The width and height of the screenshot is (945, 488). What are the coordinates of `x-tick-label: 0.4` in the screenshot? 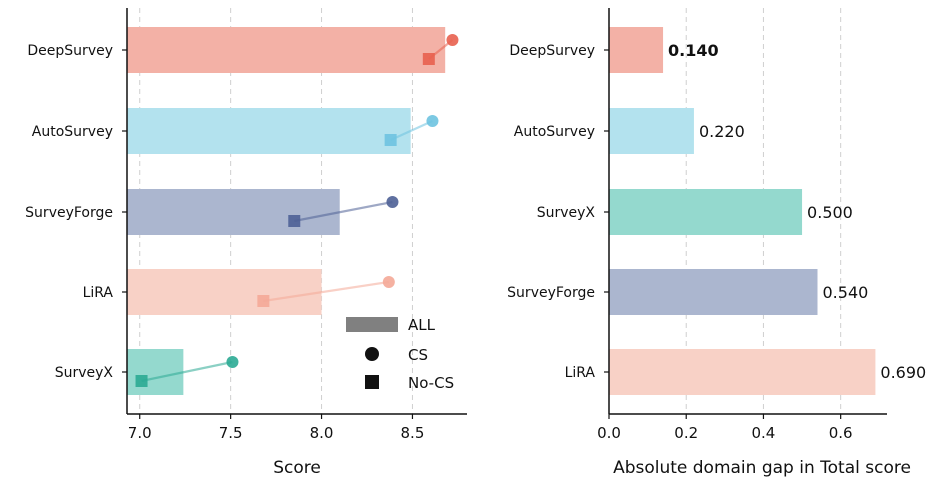 It's located at (764, 433).